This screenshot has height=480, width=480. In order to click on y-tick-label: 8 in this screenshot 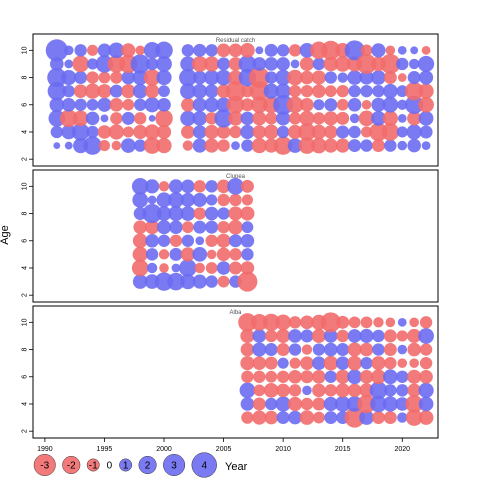, I will do `click(25, 349)`.